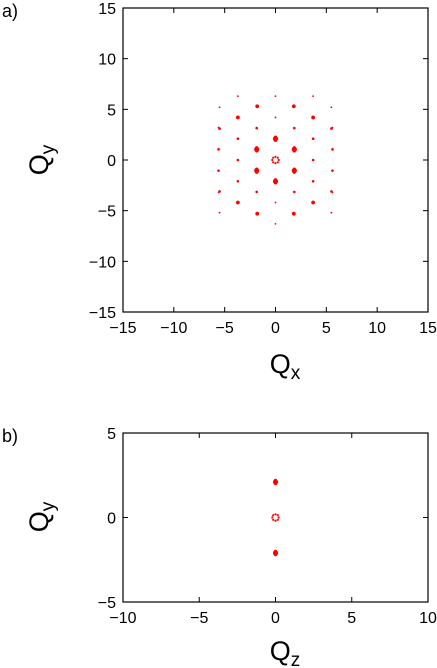 The image size is (437, 668). Describe the element at coordinates (10, 436) in the screenshot. I see `panel-label-b: b)` at that location.